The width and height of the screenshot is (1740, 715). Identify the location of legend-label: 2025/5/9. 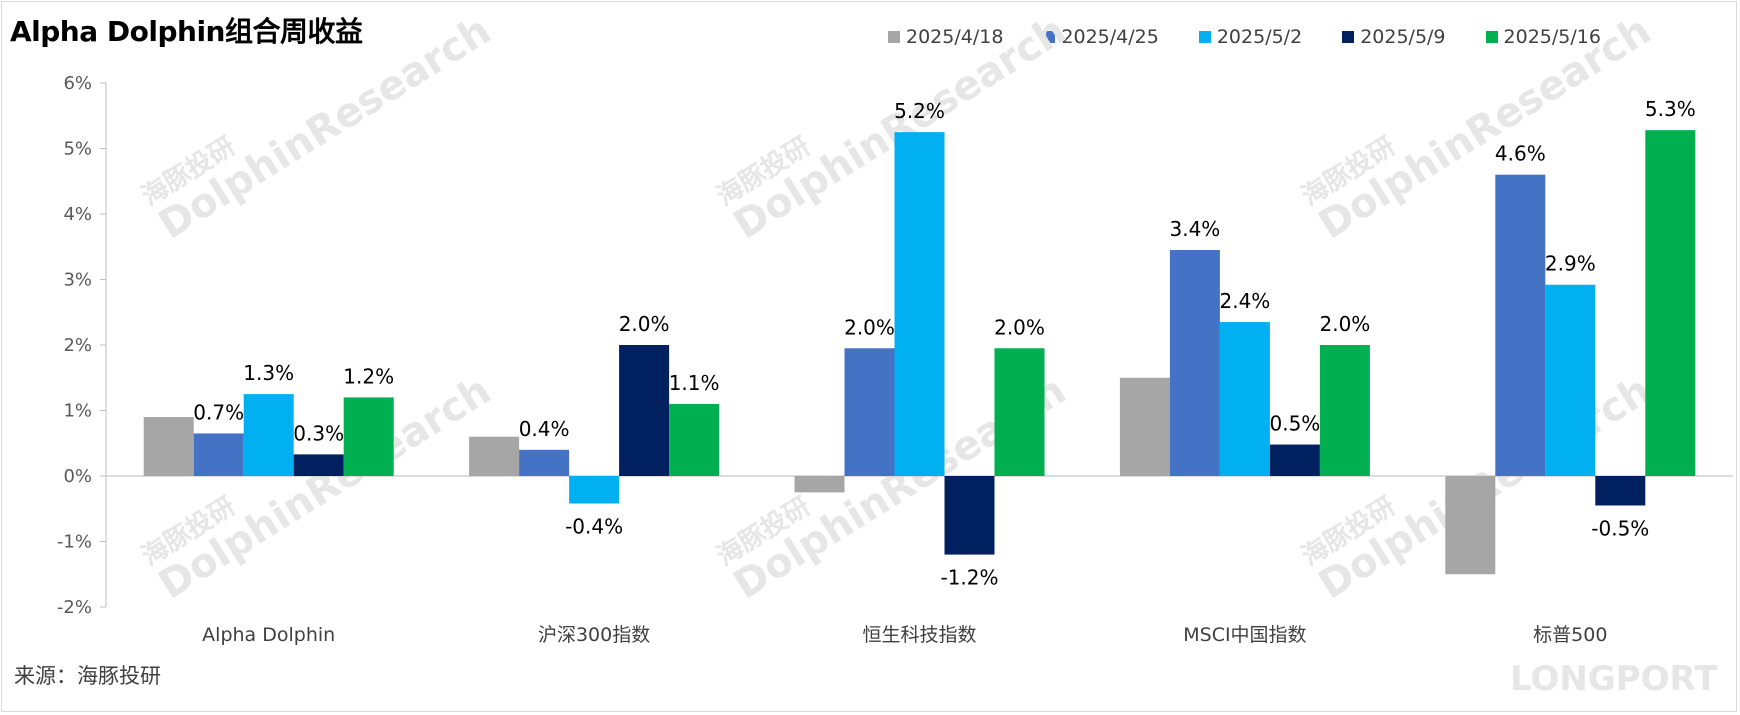
(1403, 37).